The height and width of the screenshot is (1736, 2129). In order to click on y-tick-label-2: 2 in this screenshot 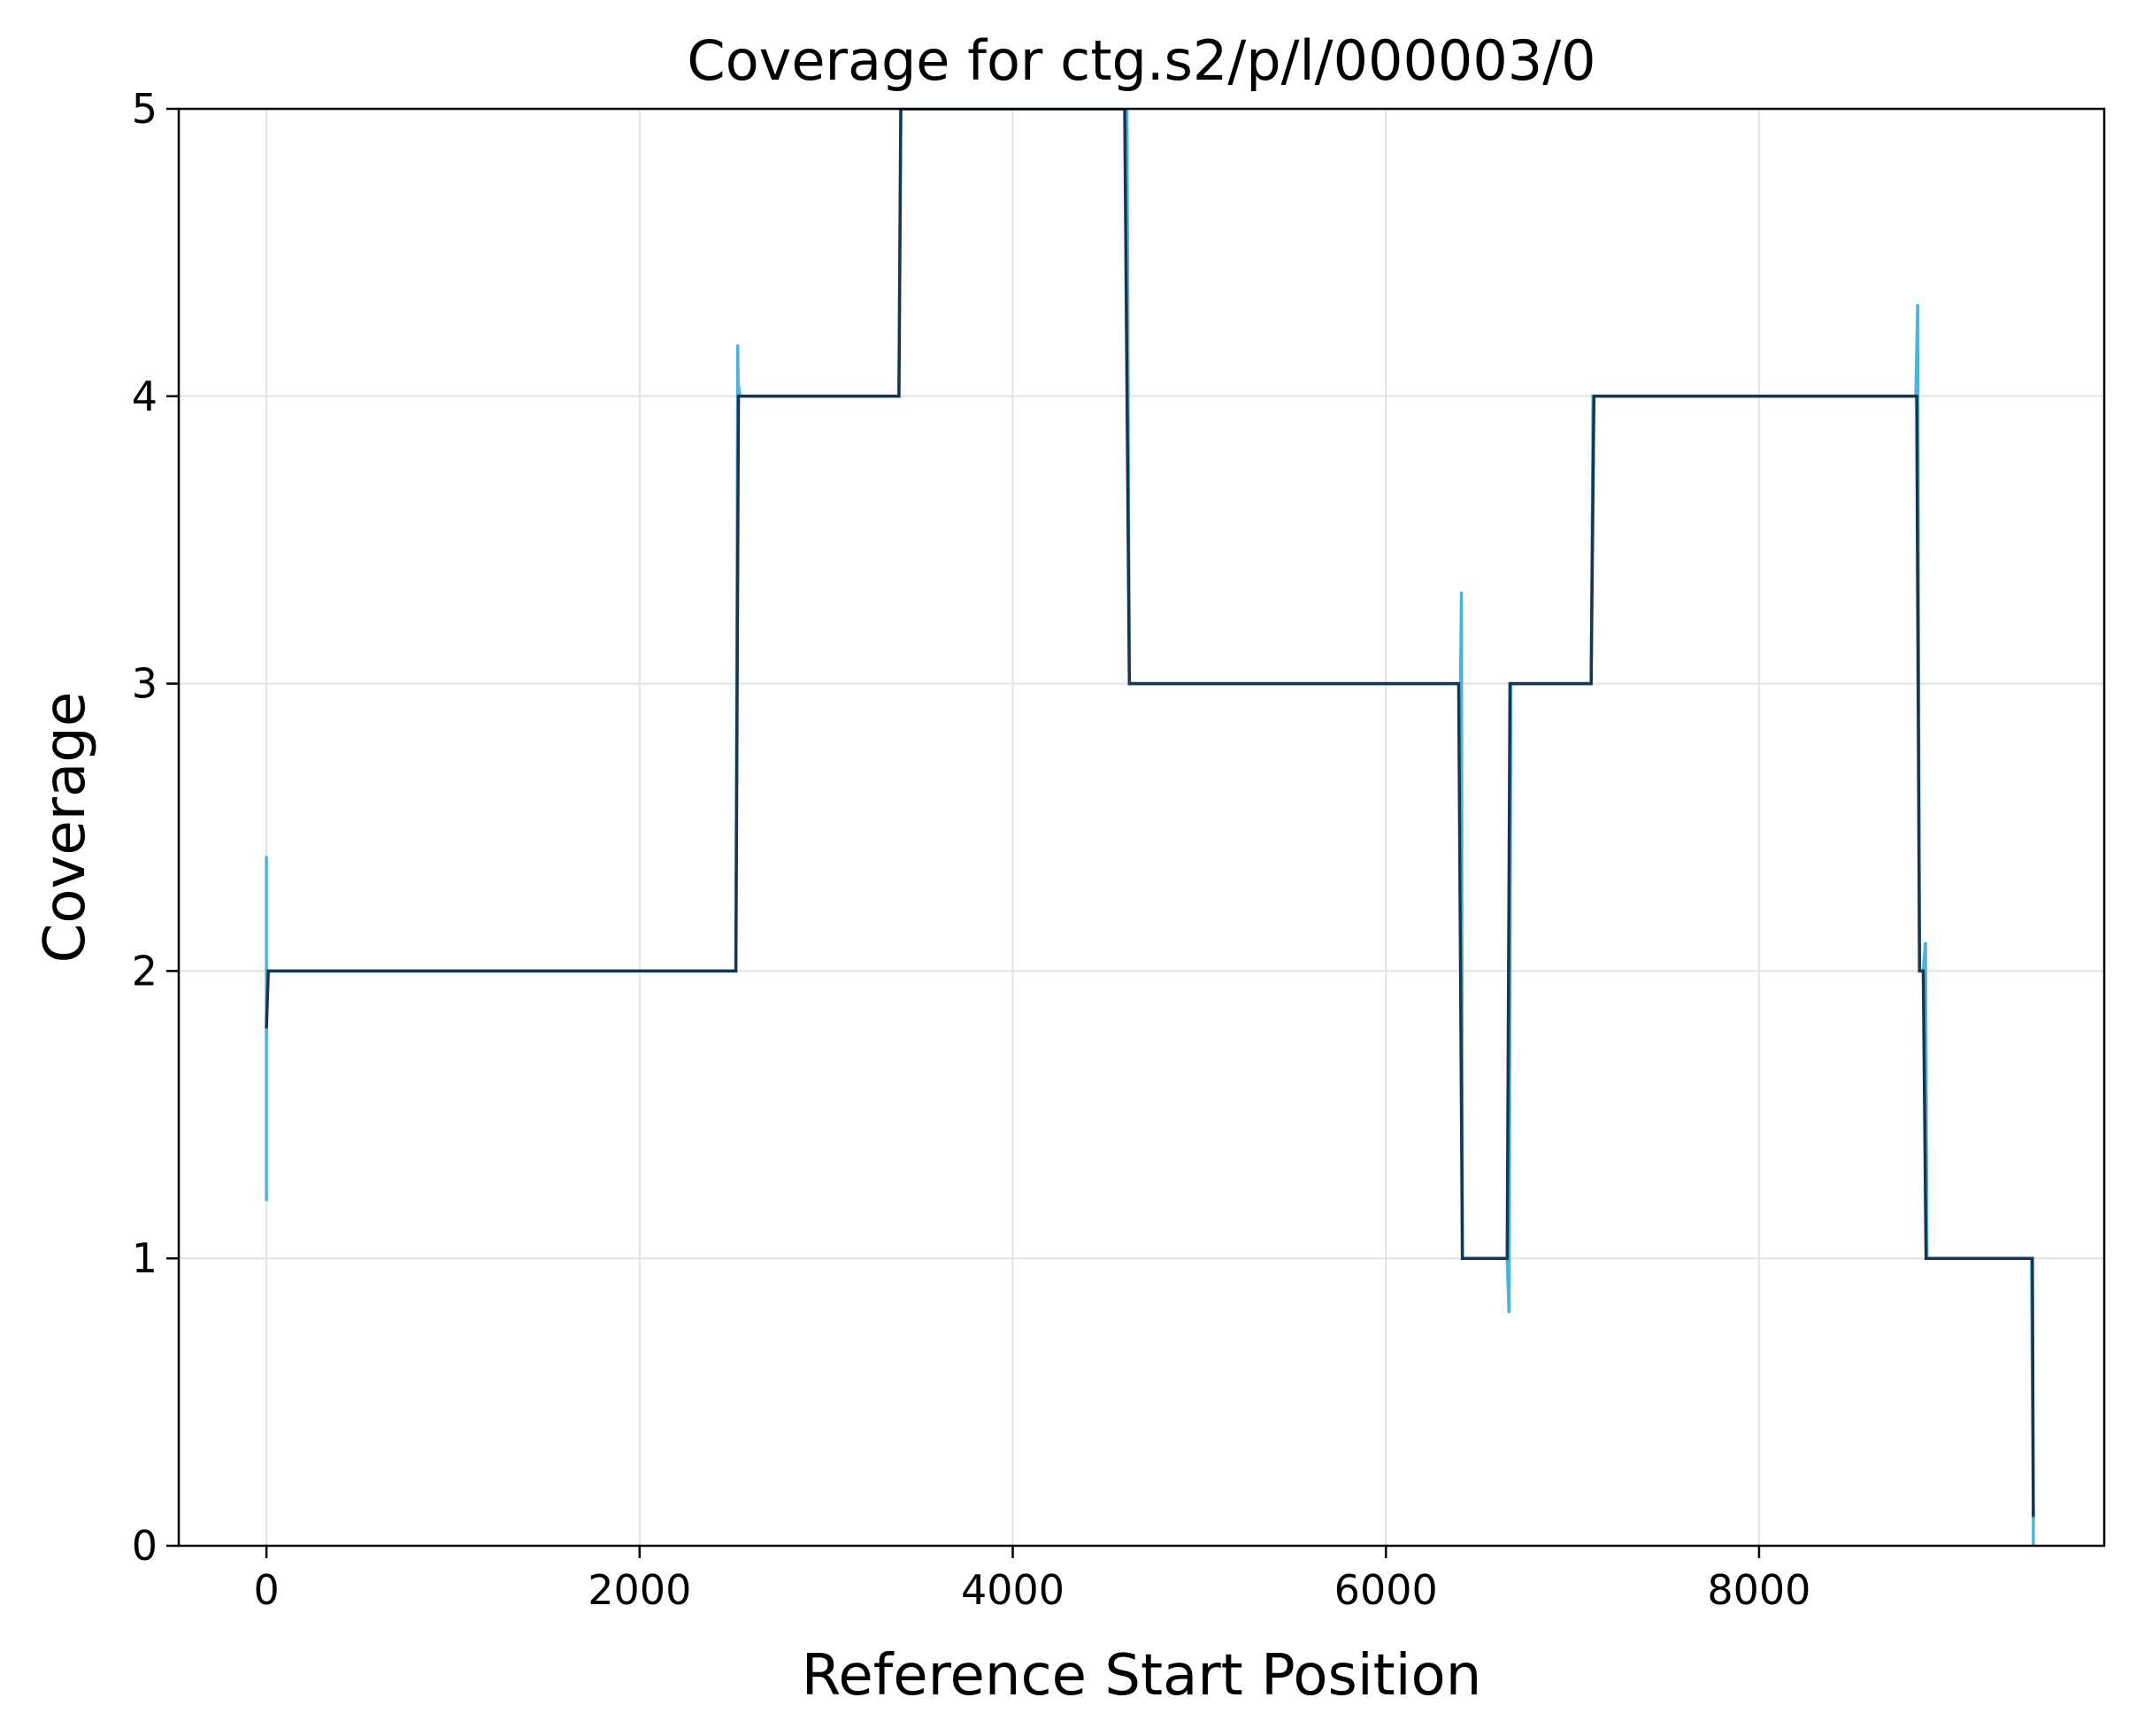, I will do `click(145, 971)`.